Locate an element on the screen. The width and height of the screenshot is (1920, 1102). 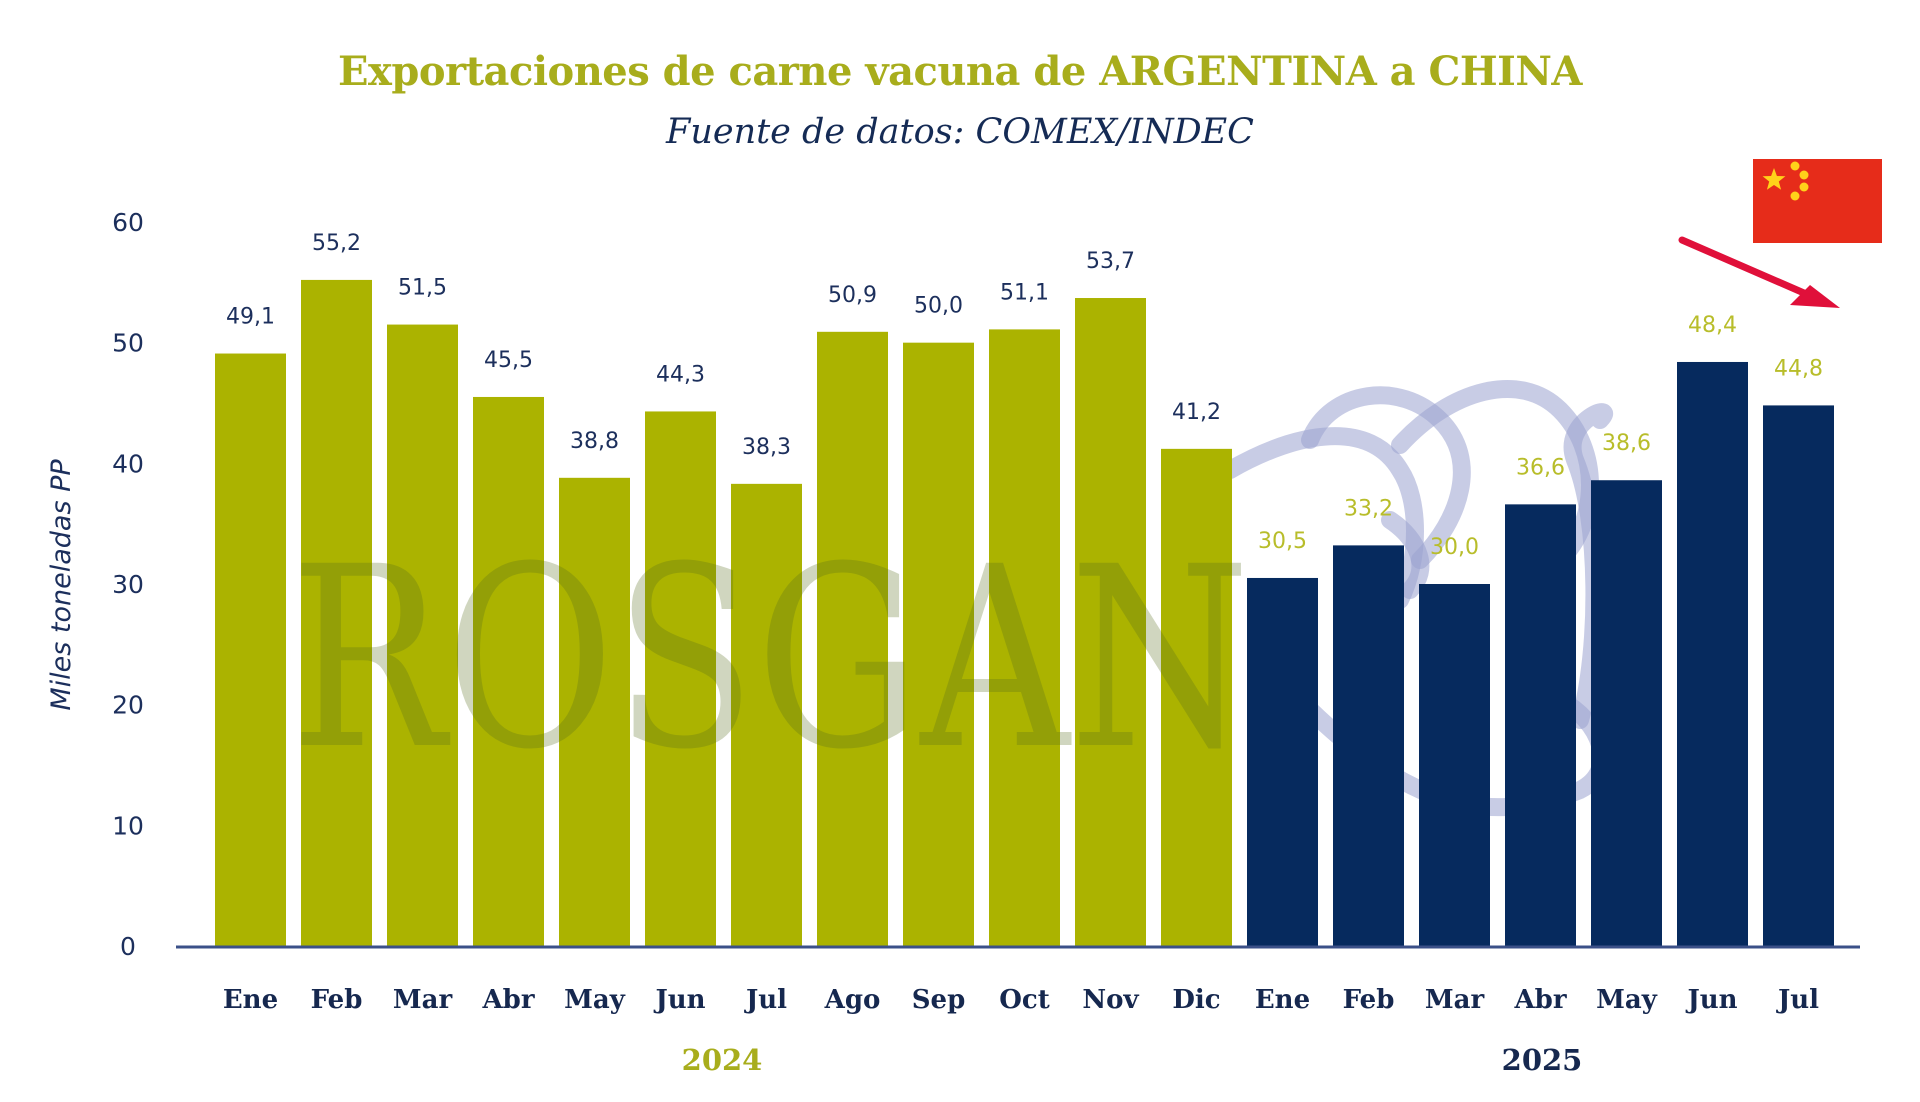
bar-2025-may is located at coordinates (1626, 713).